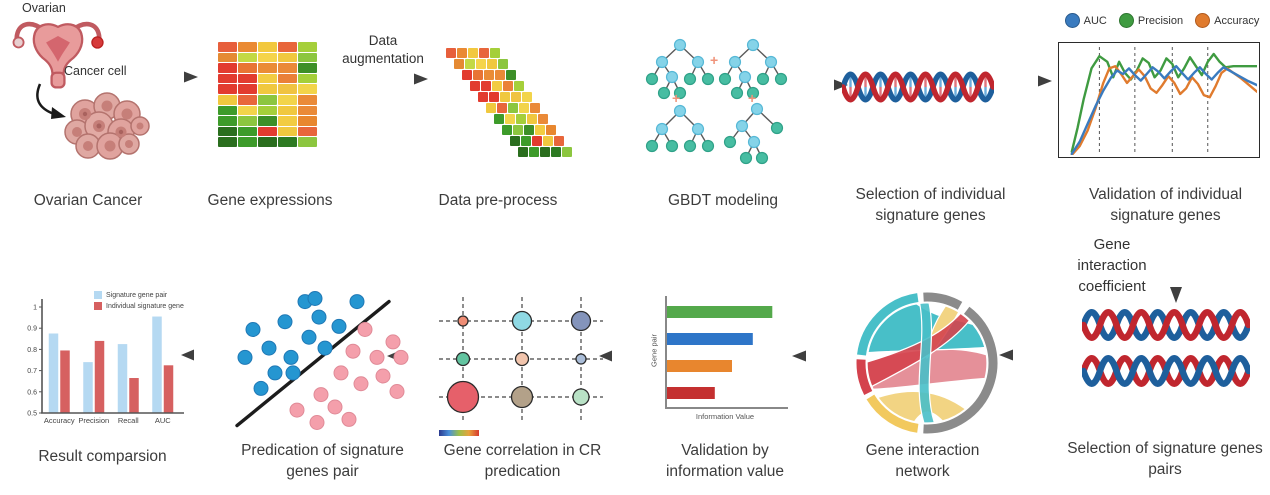 This screenshot has height=495, width=1270. What do you see at coordinates (139, 295) in the screenshot?
I see `legend-item: Signature gene pair` at bounding box center [139, 295].